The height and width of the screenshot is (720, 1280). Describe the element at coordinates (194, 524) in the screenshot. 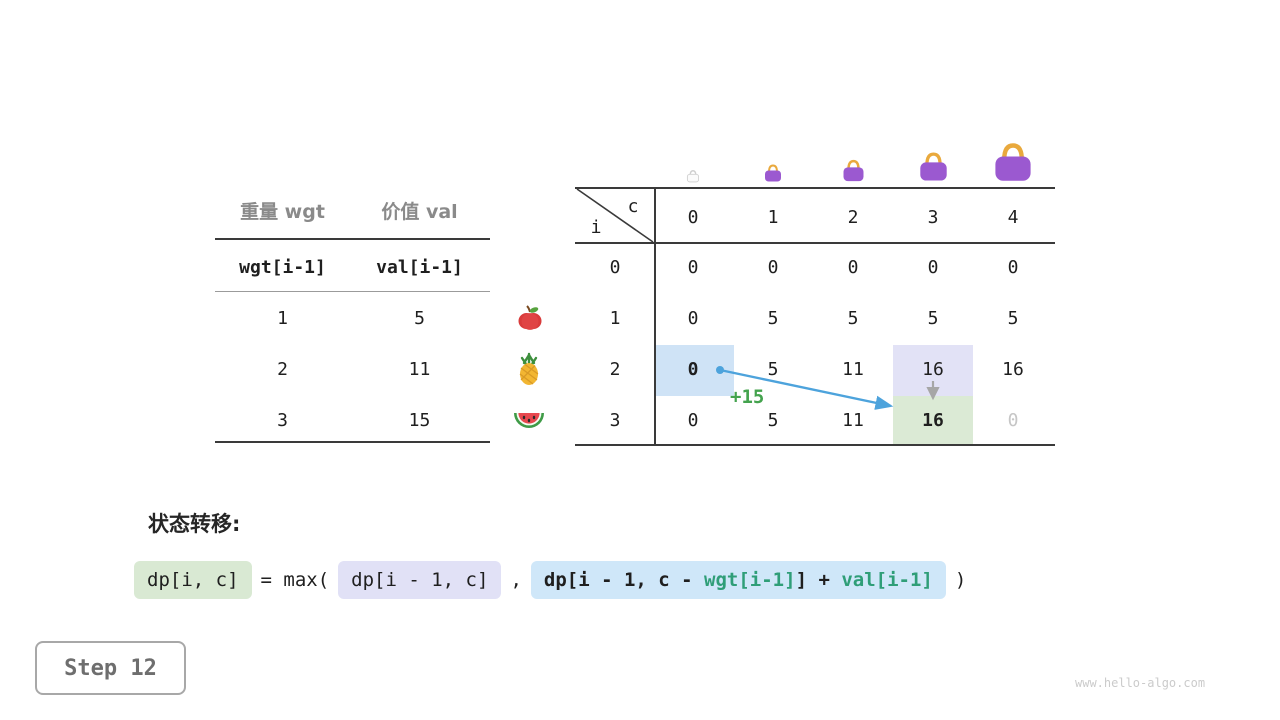

I see `state-transition-label: 状态转移:` at that location.